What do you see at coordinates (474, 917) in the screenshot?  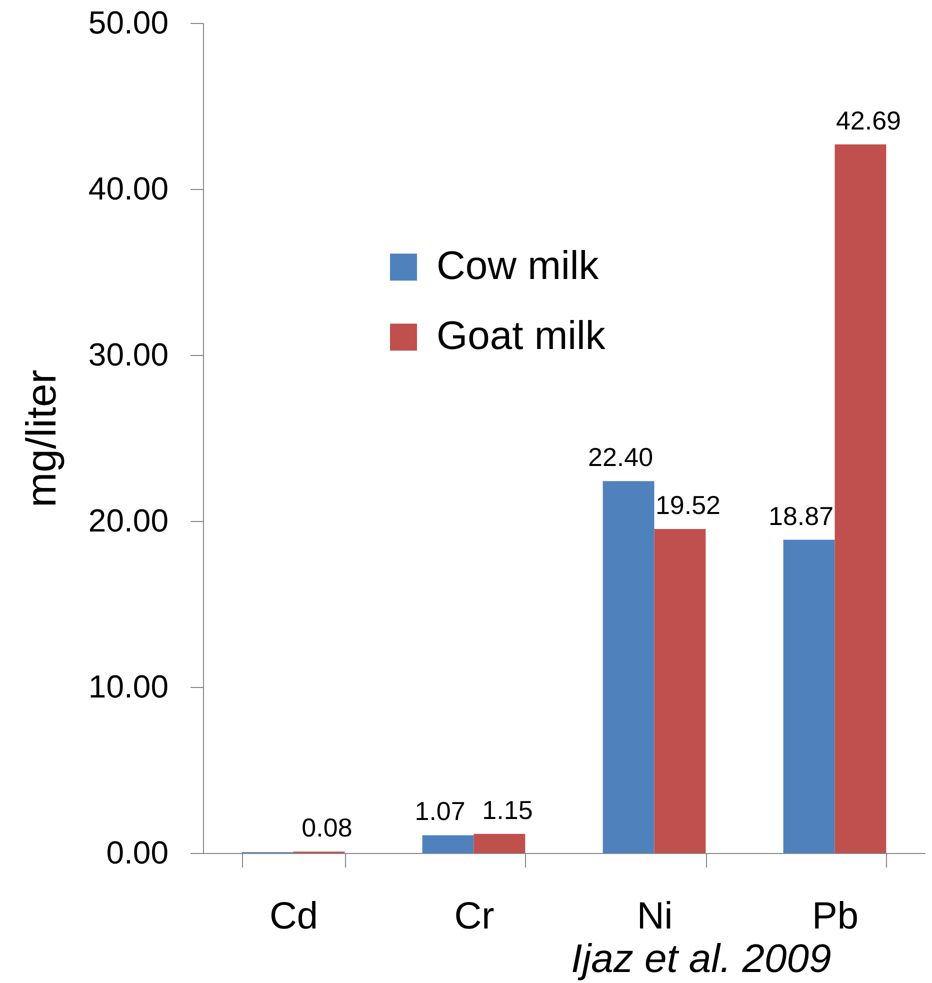 I see `x-tick-label: Cr` at bounding box center [474, 917].